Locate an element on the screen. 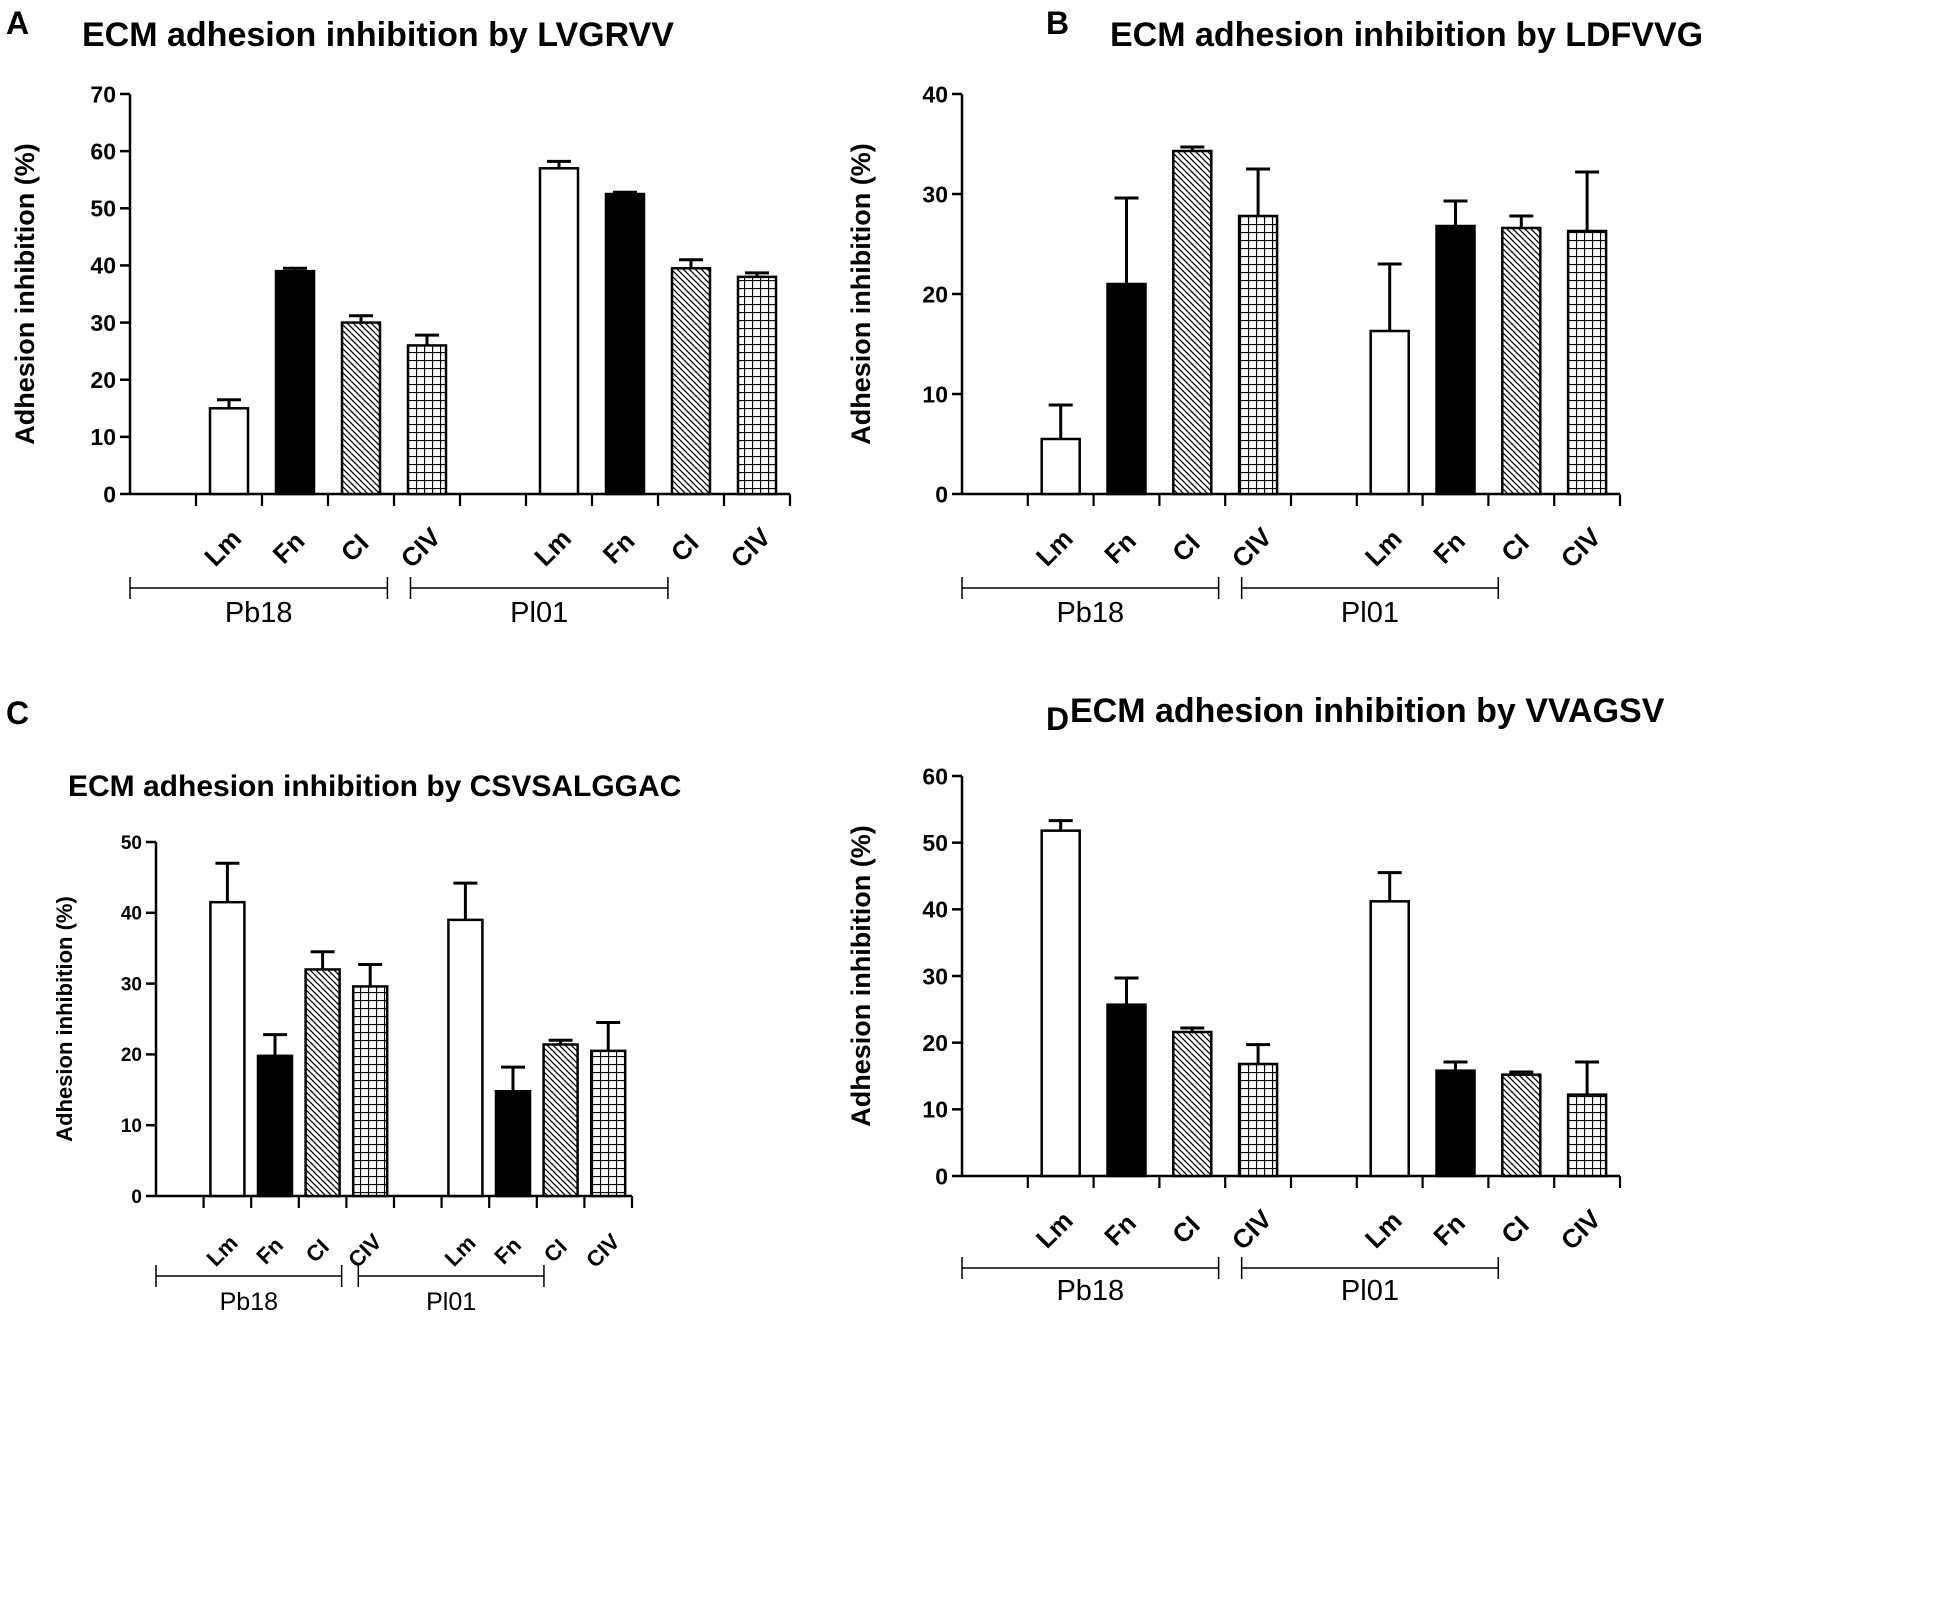 The height and width of the screenshot is (1620, 1933). chart-title: ECM adhesion inhibition by LVGRVV is located at coordinates (378, 35).